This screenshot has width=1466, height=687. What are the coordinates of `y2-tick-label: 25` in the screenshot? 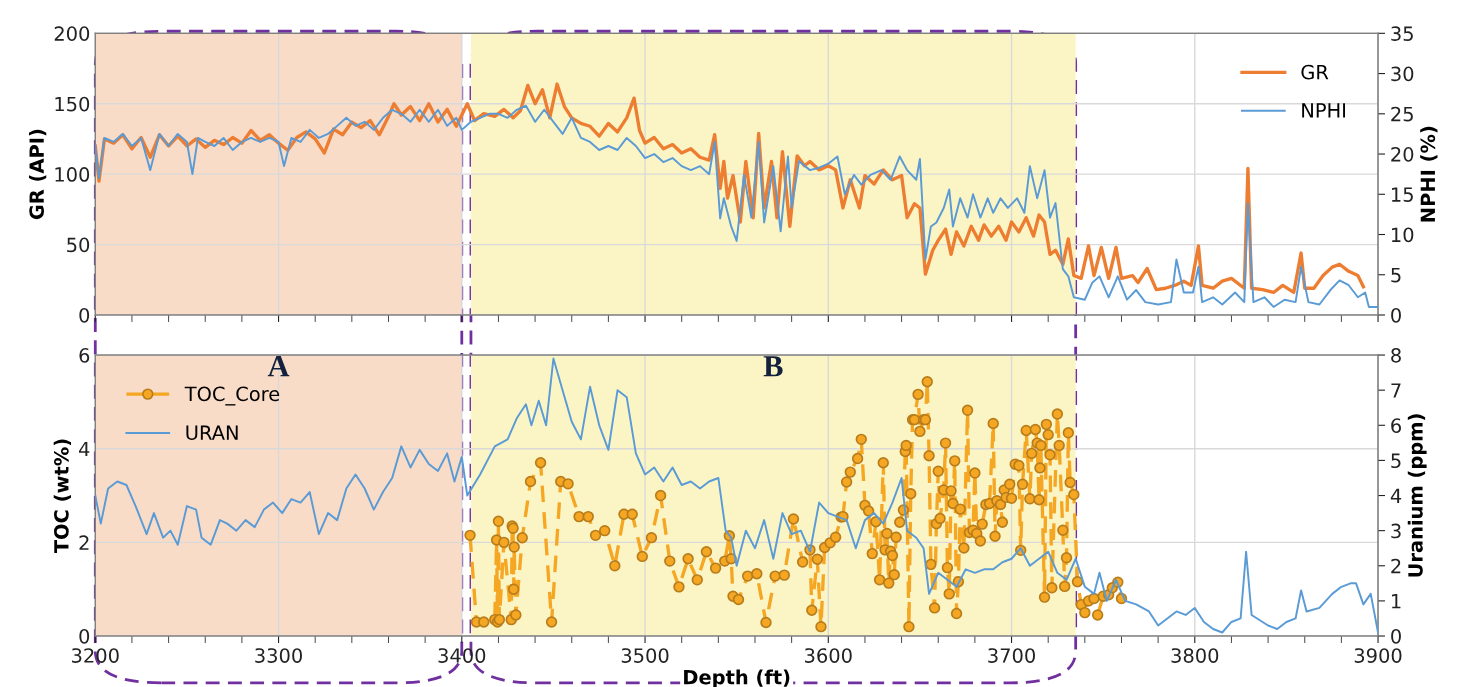 It's located at (1402, 114).